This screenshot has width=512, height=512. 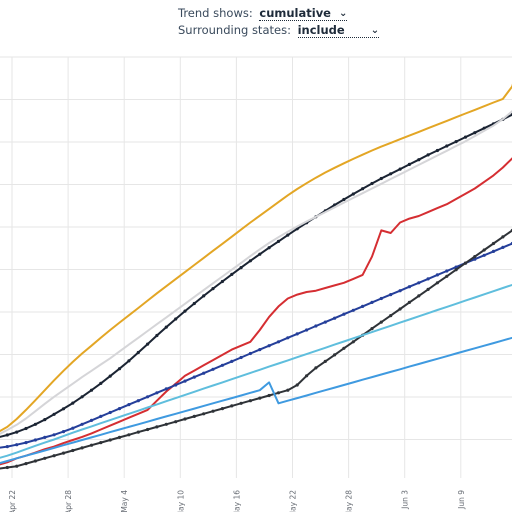 What do you see at coordinates (180, 501) in the screenshot?
I see `x-tick-label: May 10` at bounding box center [180, 501].